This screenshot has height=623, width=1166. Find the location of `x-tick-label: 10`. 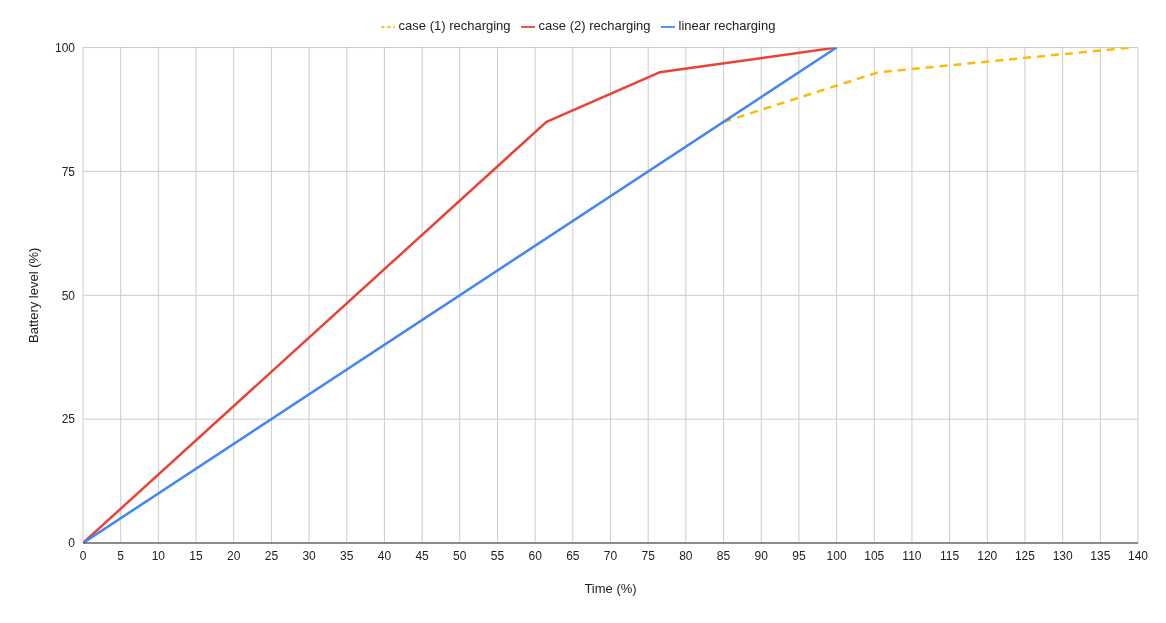

x-tick-label: 10 is located at coordinates (158, 555).